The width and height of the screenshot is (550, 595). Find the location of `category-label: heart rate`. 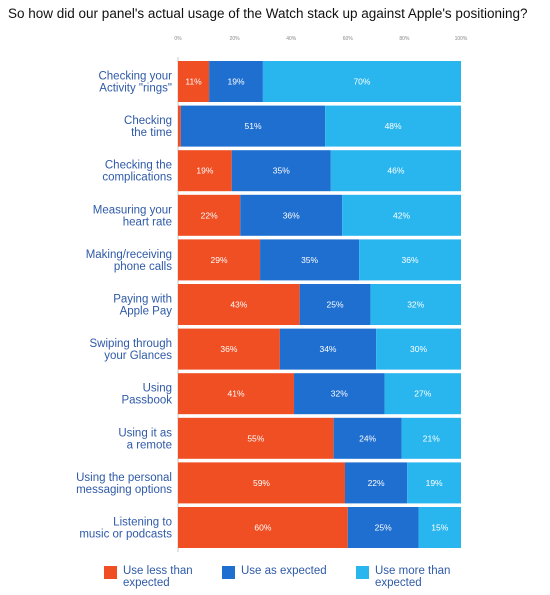

category-label: heart rate is located at coordinates (147, 222).